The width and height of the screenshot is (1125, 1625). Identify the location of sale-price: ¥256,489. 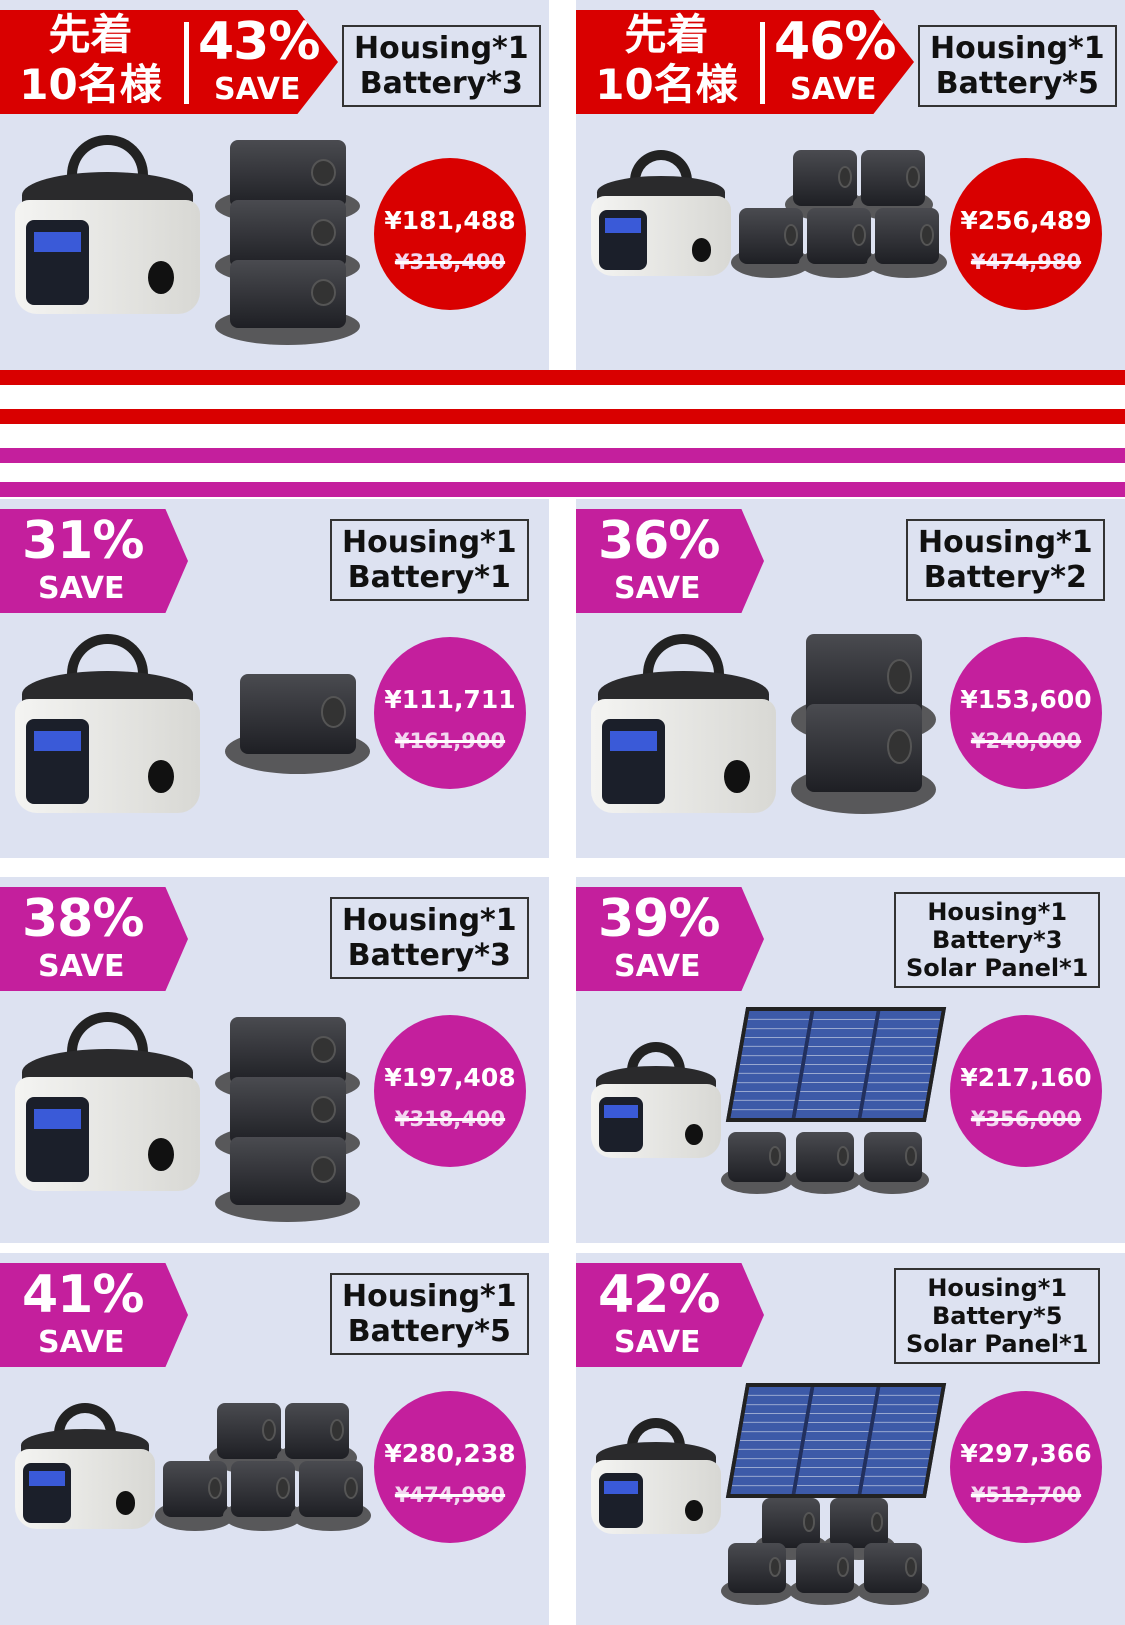
(1026, 220).